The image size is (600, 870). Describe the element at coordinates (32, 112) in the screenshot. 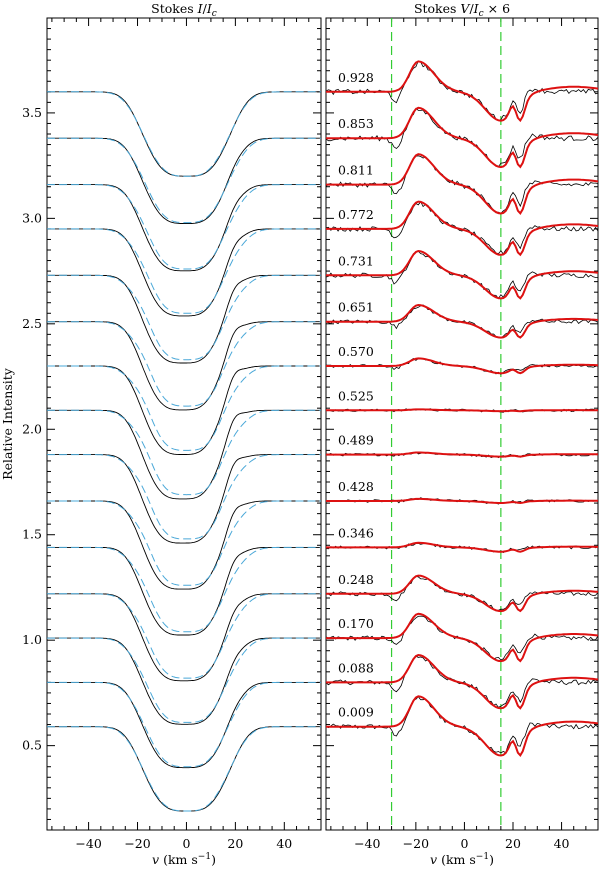

I see `stokes-i-ytick-label: 3.5` at that location.